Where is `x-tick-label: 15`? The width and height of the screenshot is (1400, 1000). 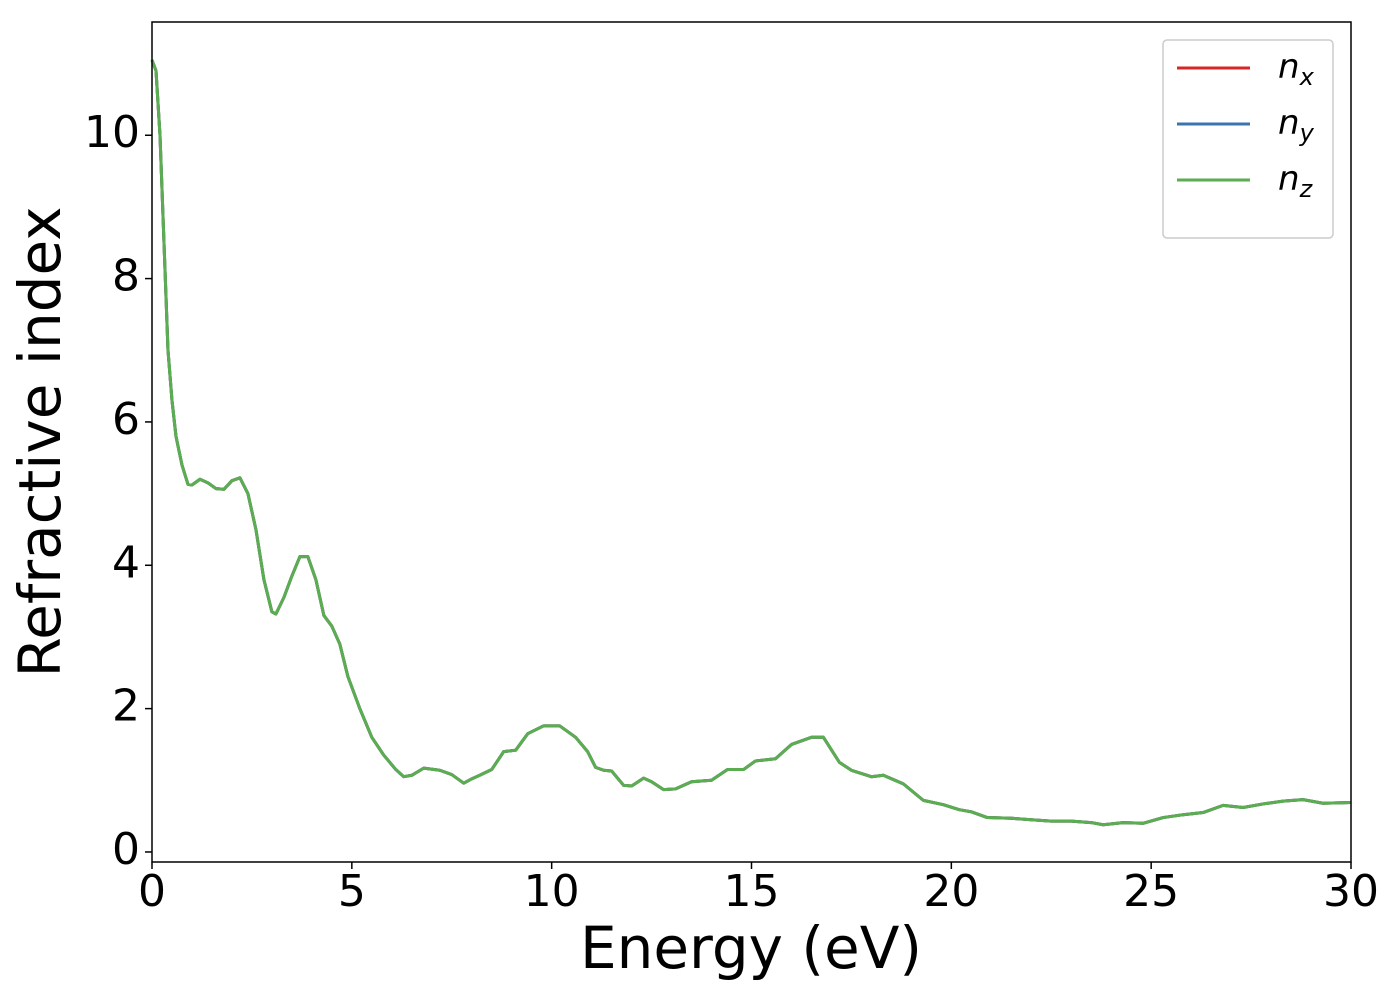 x-tick-label: 15 is located at coordinates (752, 891).